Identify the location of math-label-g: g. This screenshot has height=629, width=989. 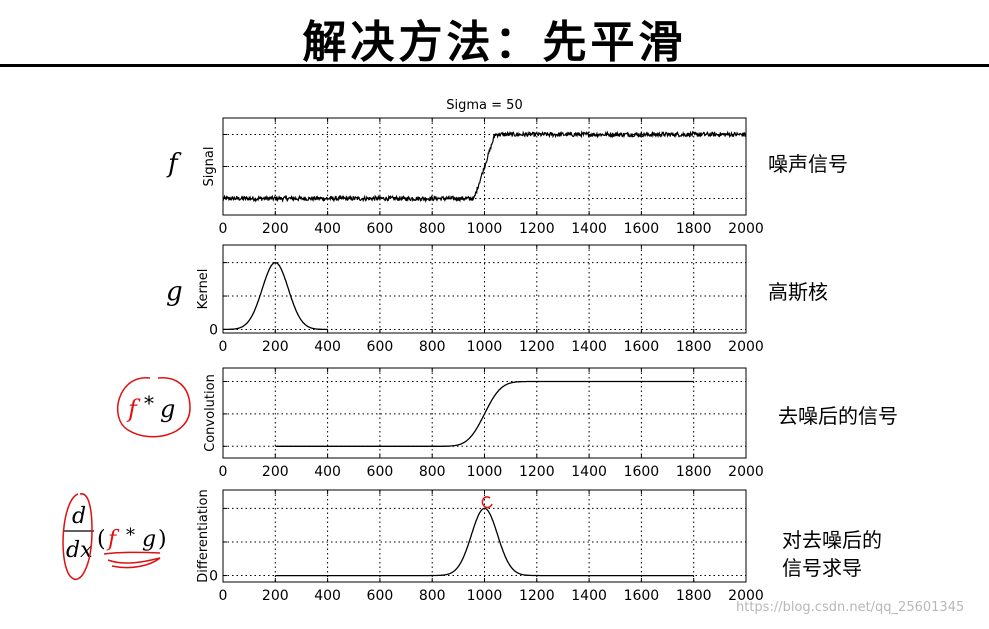
(174, 292).